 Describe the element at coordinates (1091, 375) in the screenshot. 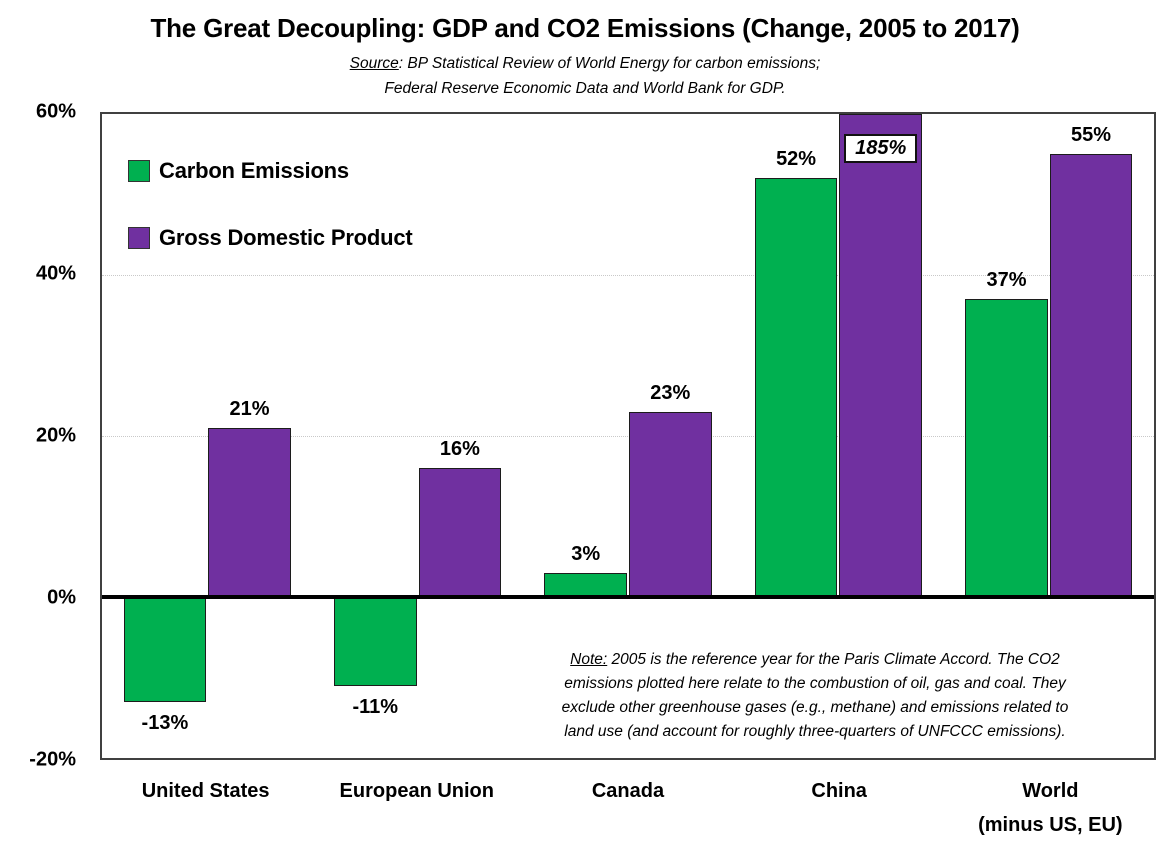

I see `bar-gross-domestic-product-world` at that location.